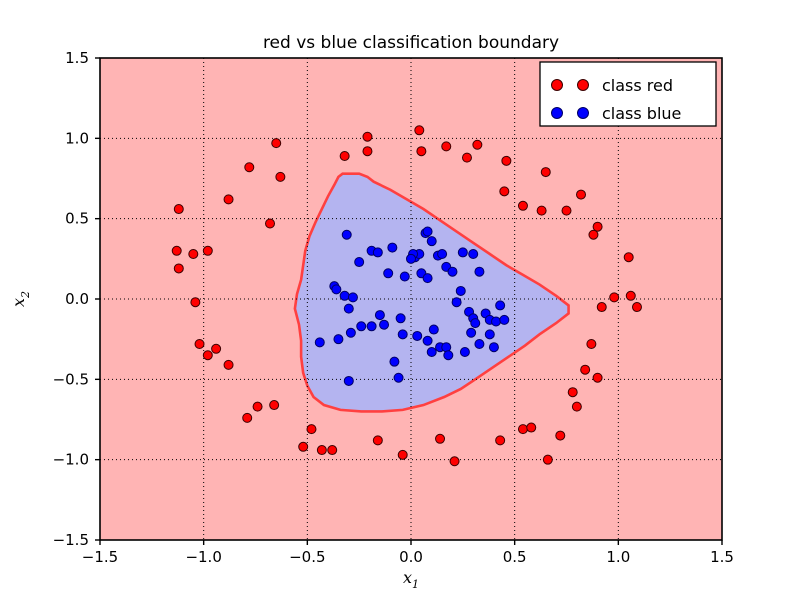  What do you see at coordinates (407, 577) in the screenshot?
I see `x-axis-label-base: x` at bounding box center [407, 577].